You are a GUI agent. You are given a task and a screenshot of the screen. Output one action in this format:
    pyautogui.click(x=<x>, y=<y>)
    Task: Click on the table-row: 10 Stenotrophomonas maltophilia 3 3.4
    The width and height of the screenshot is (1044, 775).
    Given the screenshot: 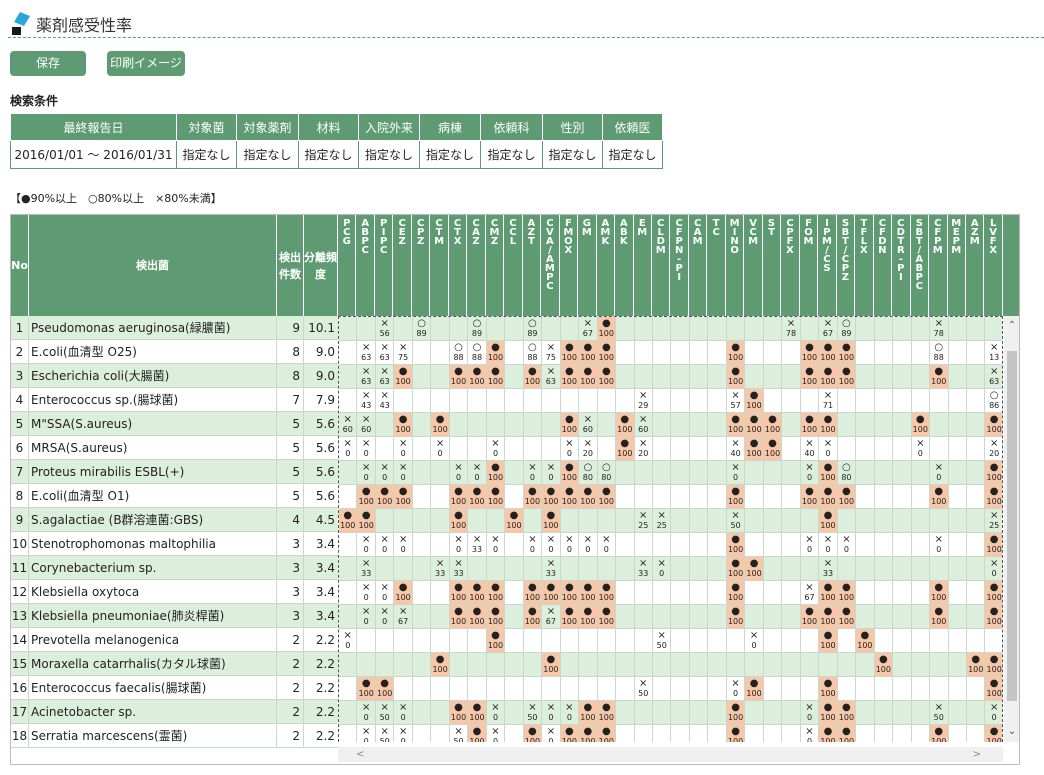 What is the action you would take?
    pyautogui.click(x=174, y=544)
    